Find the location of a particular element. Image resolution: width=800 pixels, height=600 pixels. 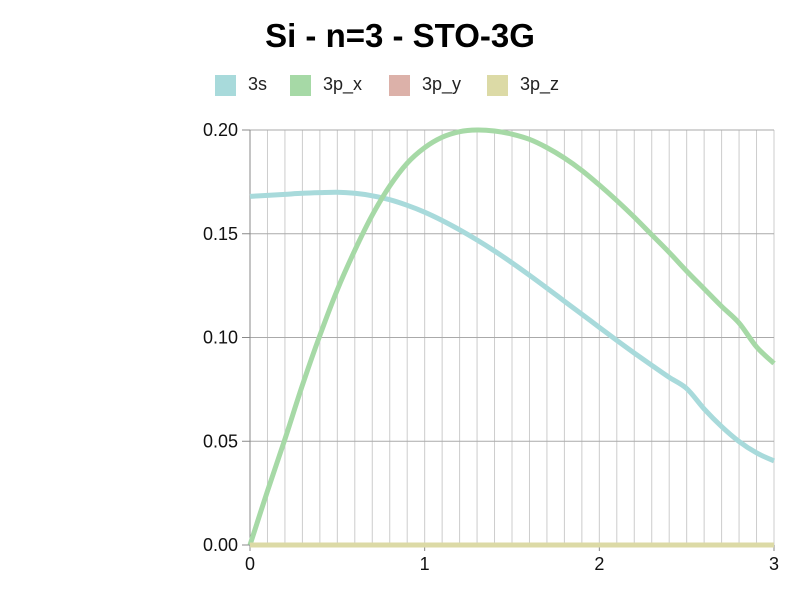

legend-label: 3s is located at coordinates (257, 84).